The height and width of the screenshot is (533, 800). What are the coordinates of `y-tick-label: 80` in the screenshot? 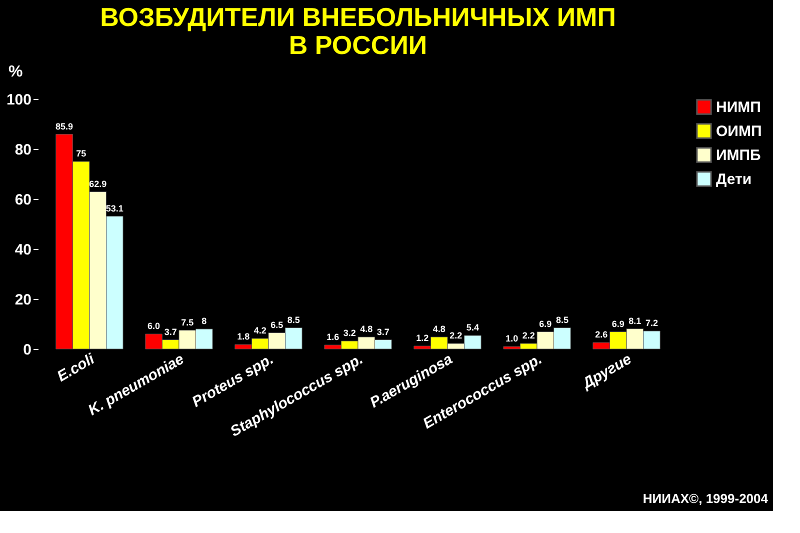 It's located at (23, 150).